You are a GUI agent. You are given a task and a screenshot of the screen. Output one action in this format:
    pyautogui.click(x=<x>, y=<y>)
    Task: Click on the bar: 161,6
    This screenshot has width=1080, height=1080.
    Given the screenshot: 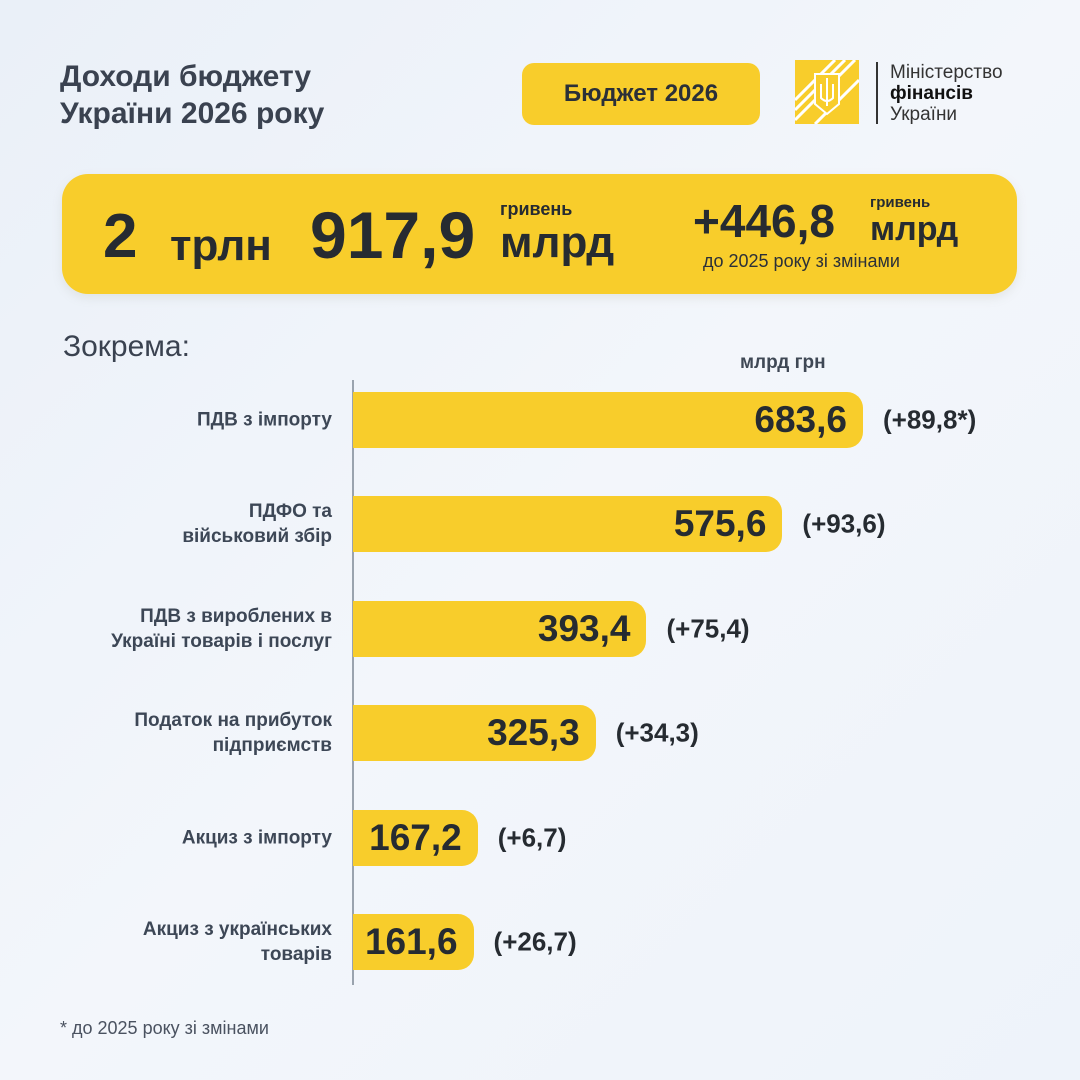 What is the action you would take?
    pyautogui.click(x=413, y=942)
    